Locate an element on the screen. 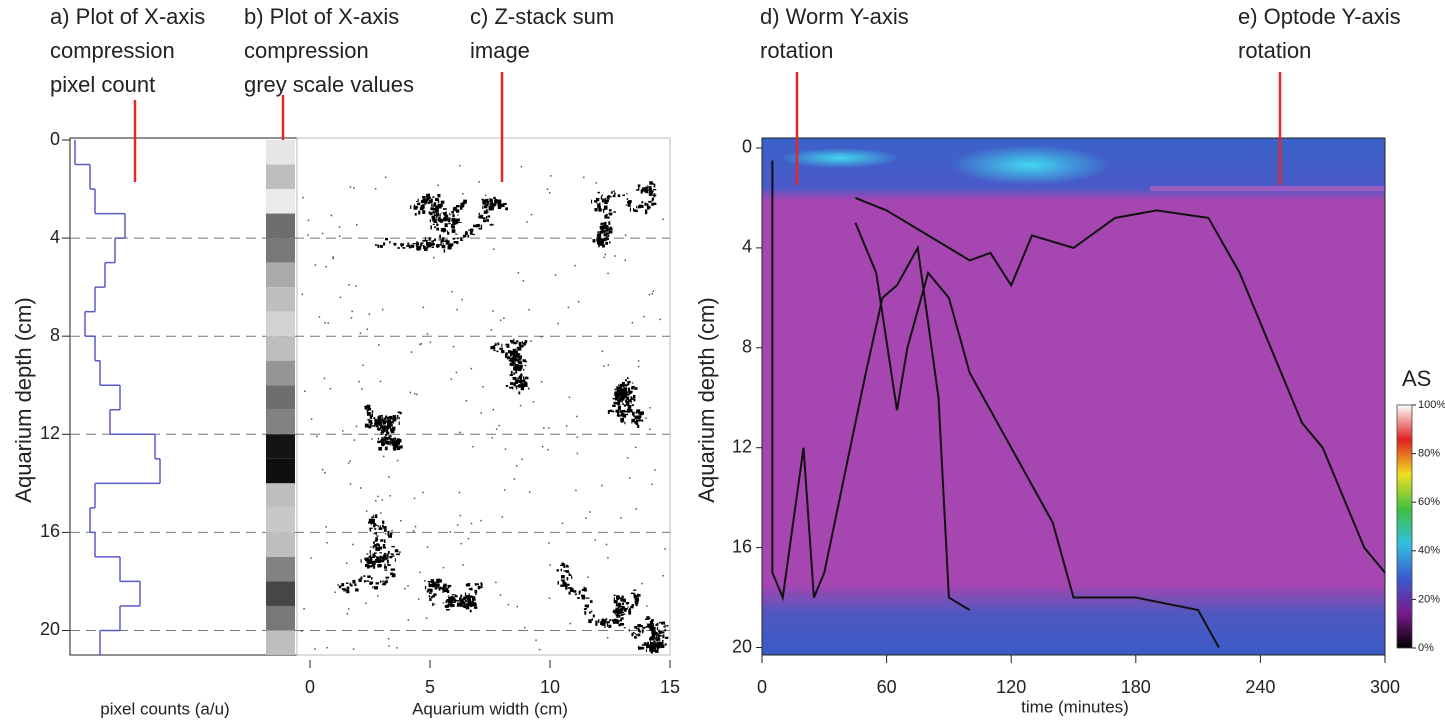 The width and height of the screenshot is (1445, 722). grey-cell is located at coordinates (280, 348).